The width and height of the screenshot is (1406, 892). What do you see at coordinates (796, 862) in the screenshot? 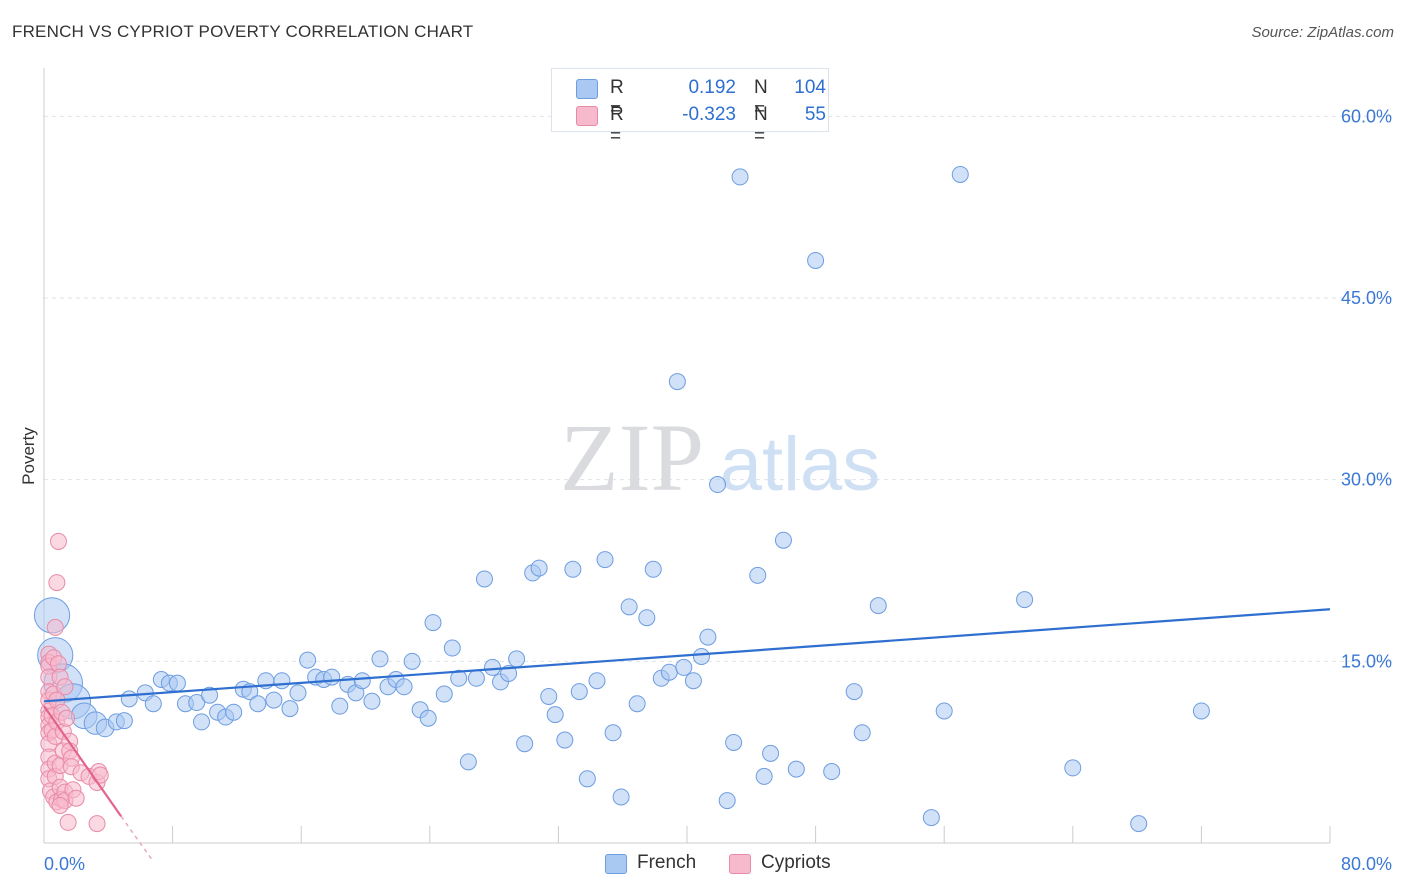
I see `legend-label-cypriots: Cypriots` at bounding box center [796, 862].